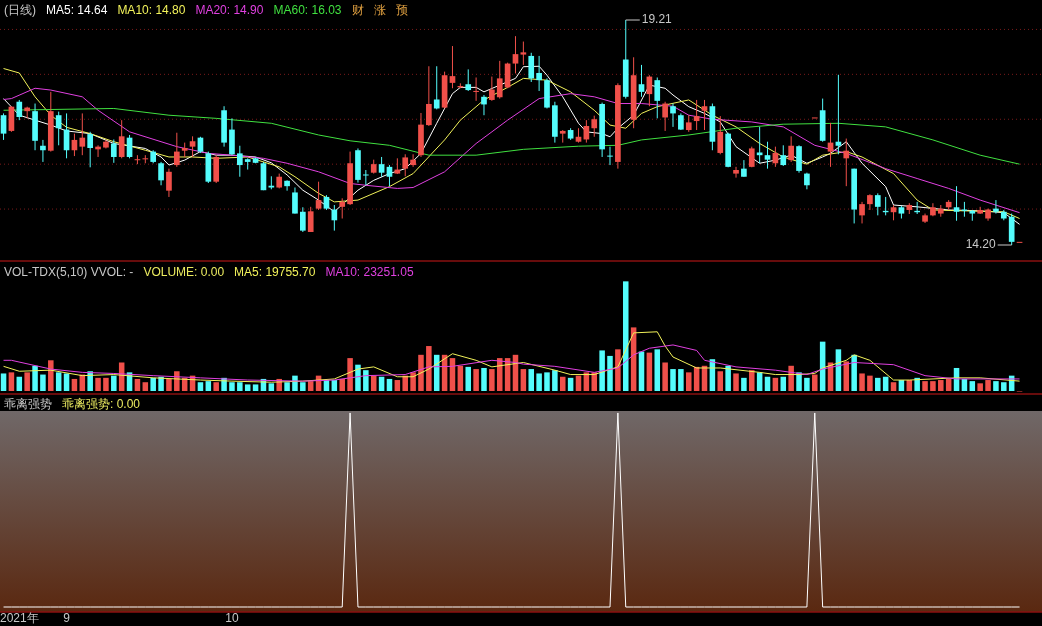 This screenshot has width=1042, height=626. I want to click on chart-title: 乖离强势, so click(28, 404).